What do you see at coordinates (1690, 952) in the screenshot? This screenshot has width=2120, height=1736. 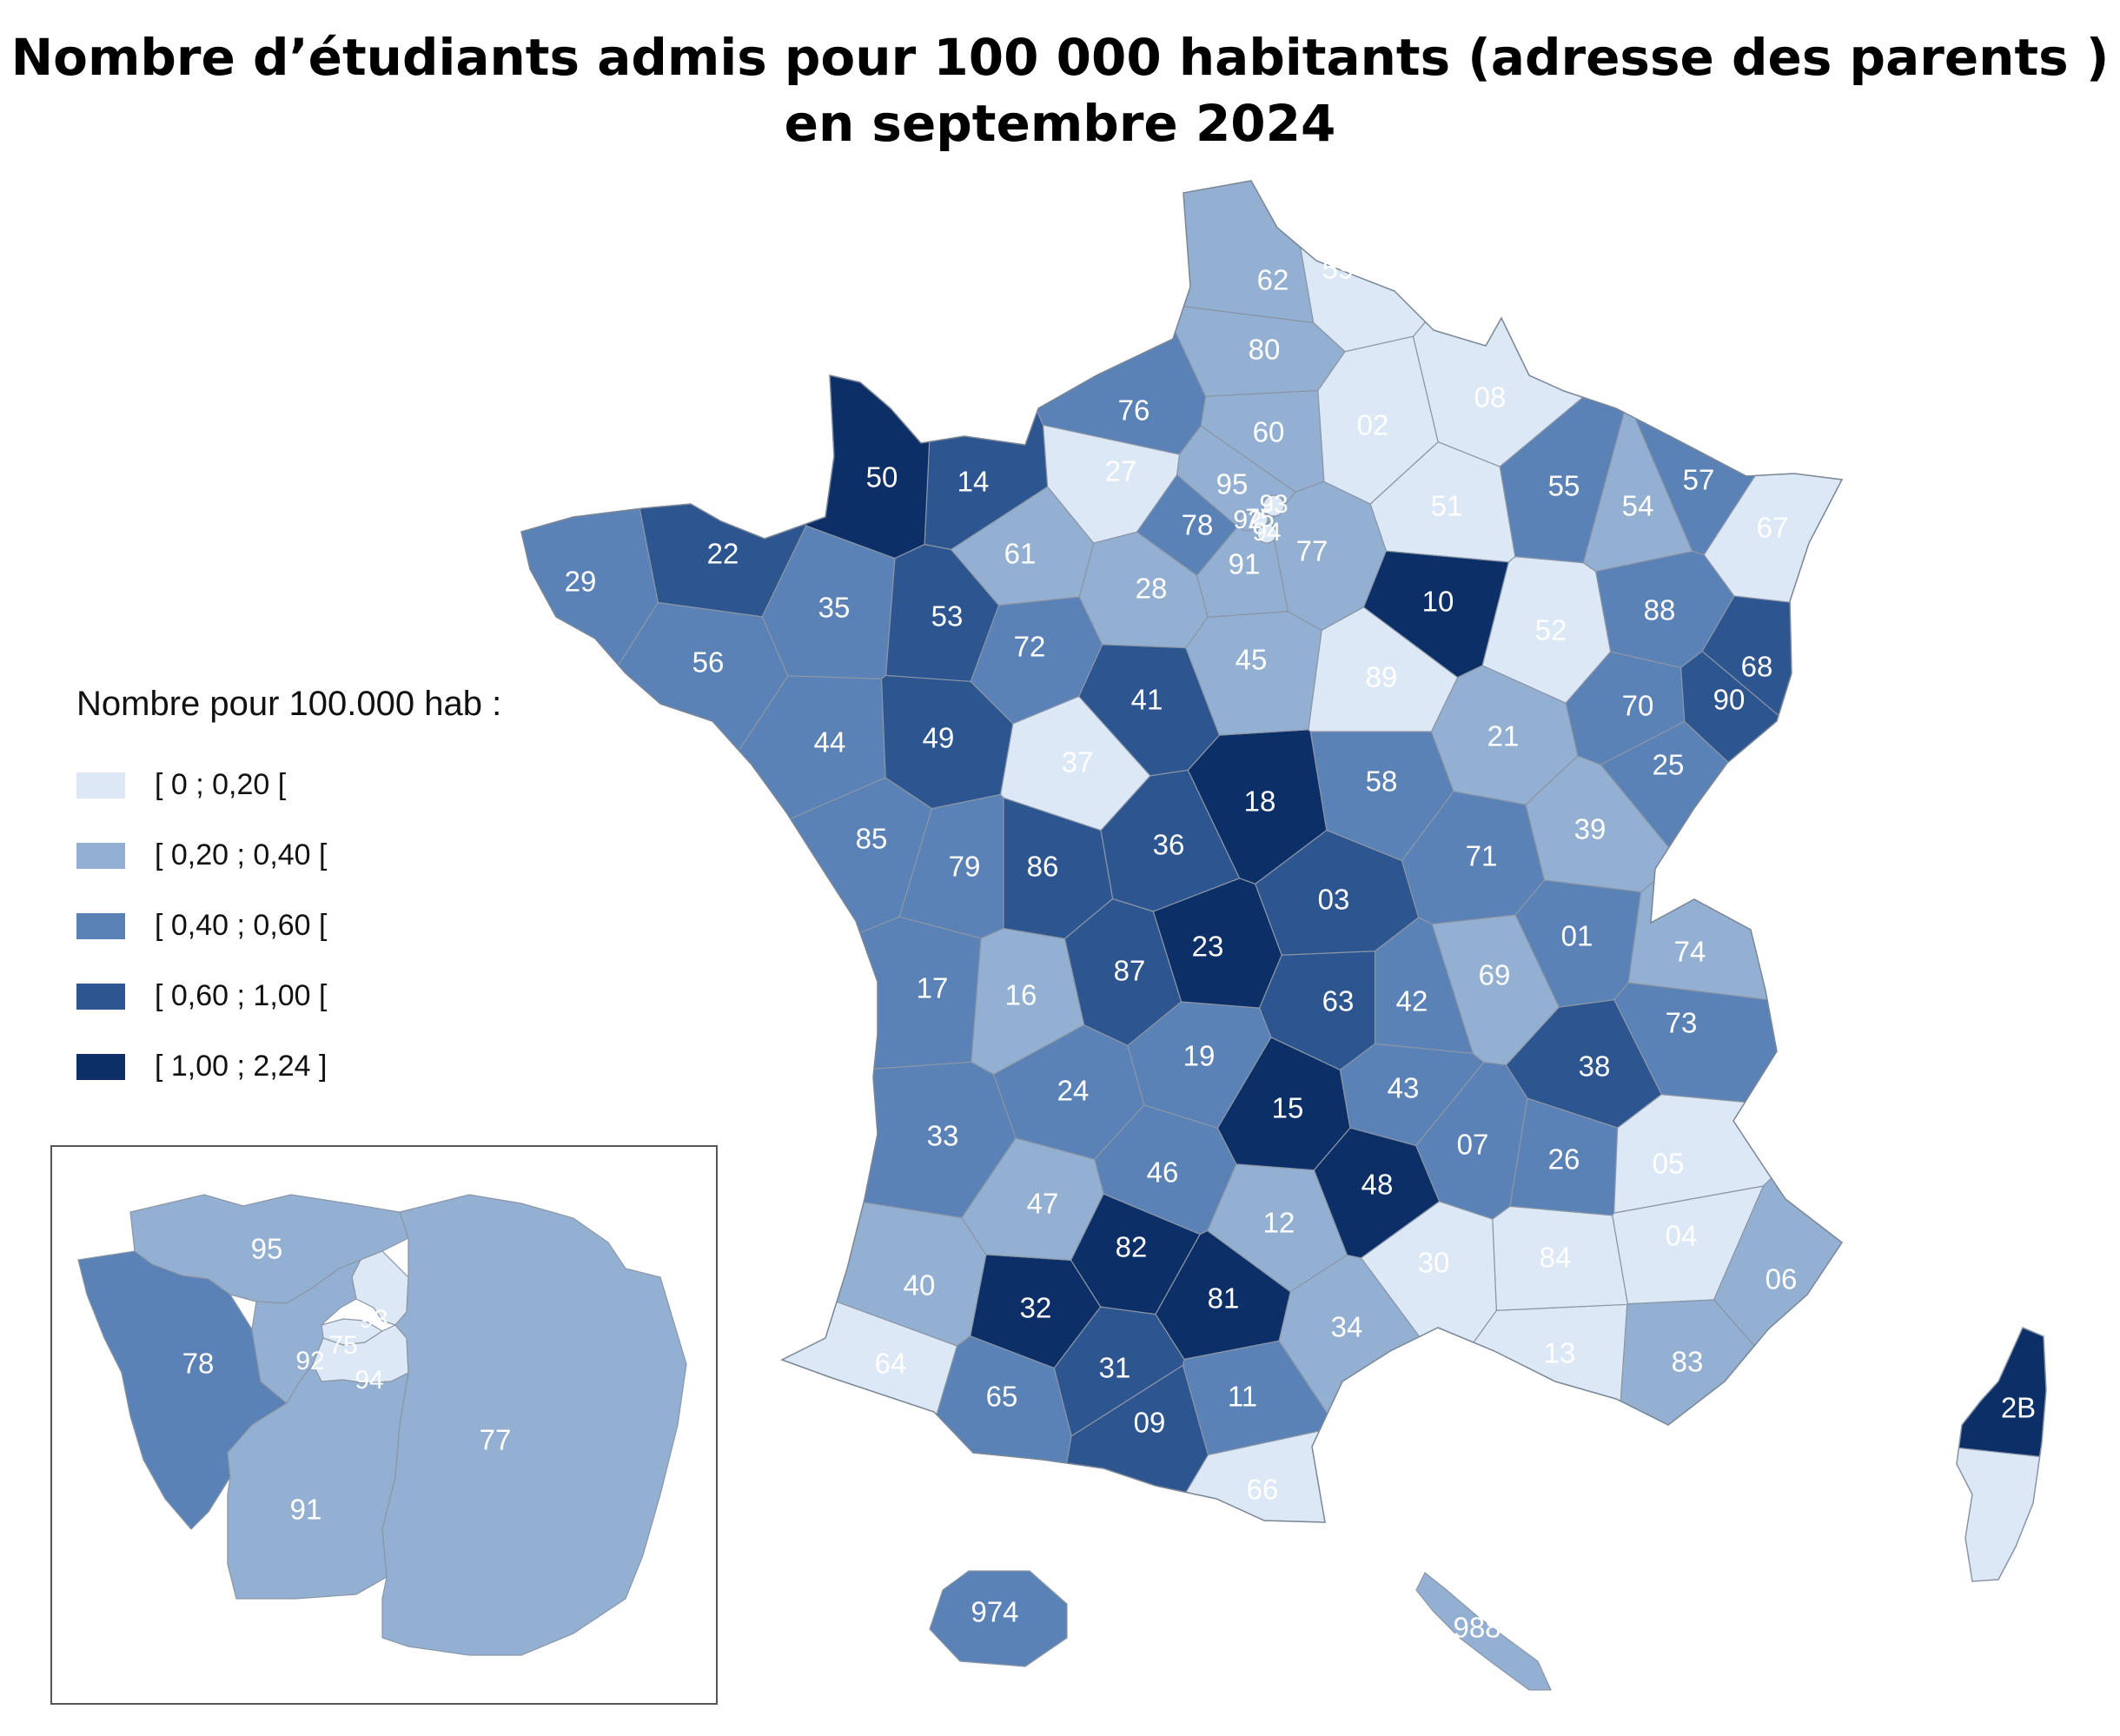 I see `department-label-74: 74` at bounding box center [1690, 952].